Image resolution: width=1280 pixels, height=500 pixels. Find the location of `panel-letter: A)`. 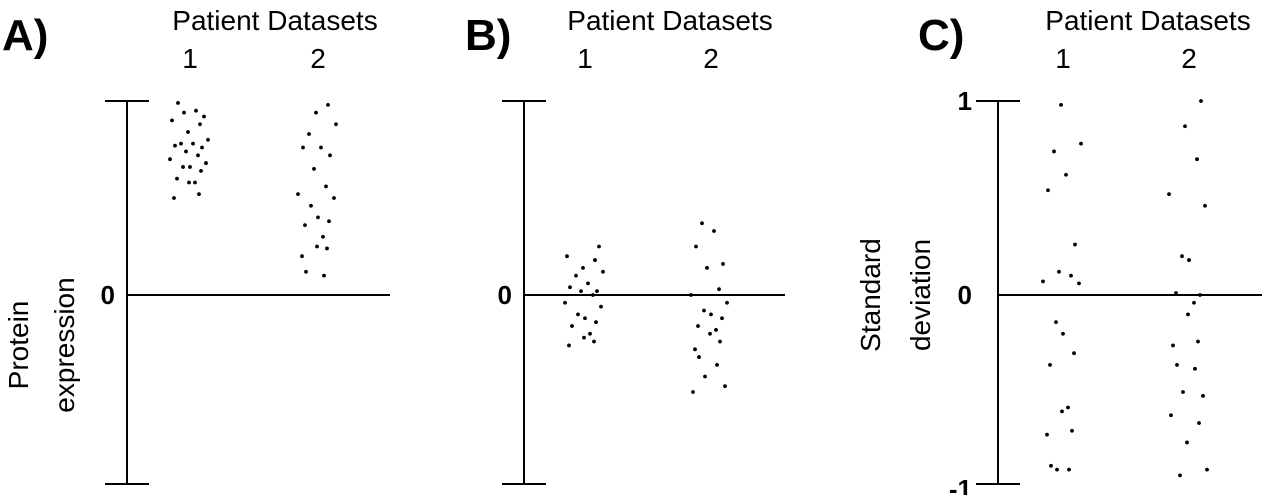

panel-letter: A) is located at coordinates (25, 35).